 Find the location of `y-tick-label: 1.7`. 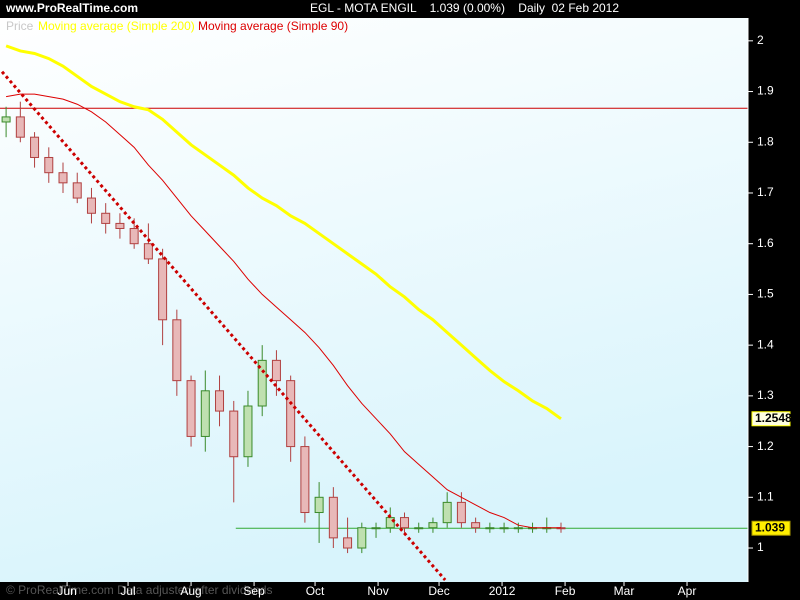

y-tick-label: 1.7 is located at coordinates (765, 192).